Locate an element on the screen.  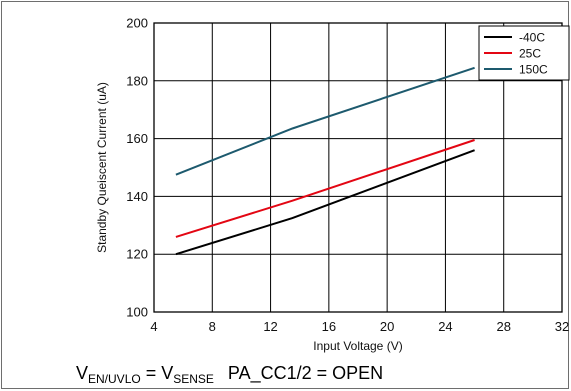
x-tick-label: 4 is located at coordinates (153, 326).